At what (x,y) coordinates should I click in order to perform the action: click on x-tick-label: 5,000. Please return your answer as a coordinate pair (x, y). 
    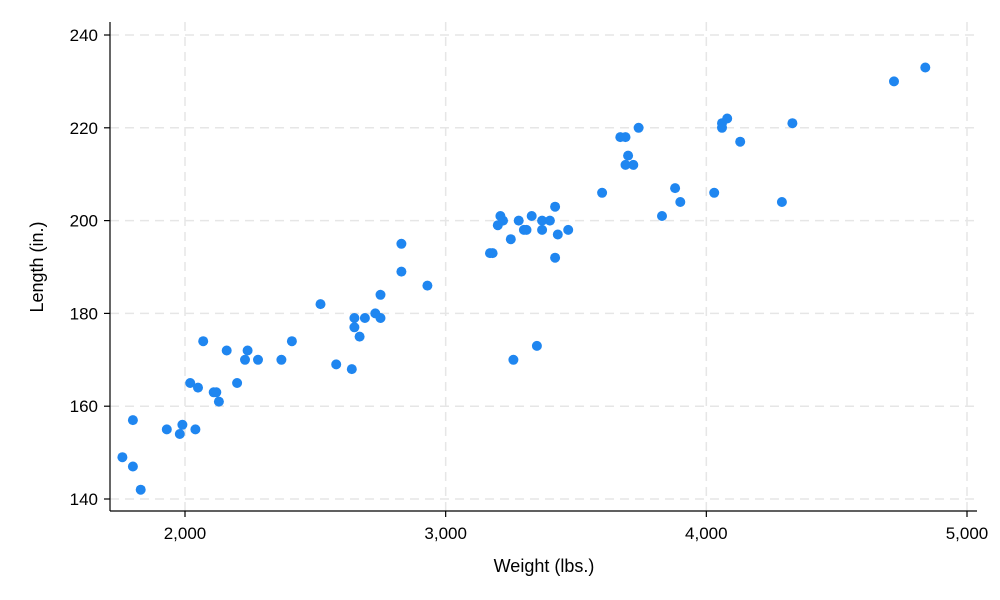
    Looking at the image, I should click on (967, 533).